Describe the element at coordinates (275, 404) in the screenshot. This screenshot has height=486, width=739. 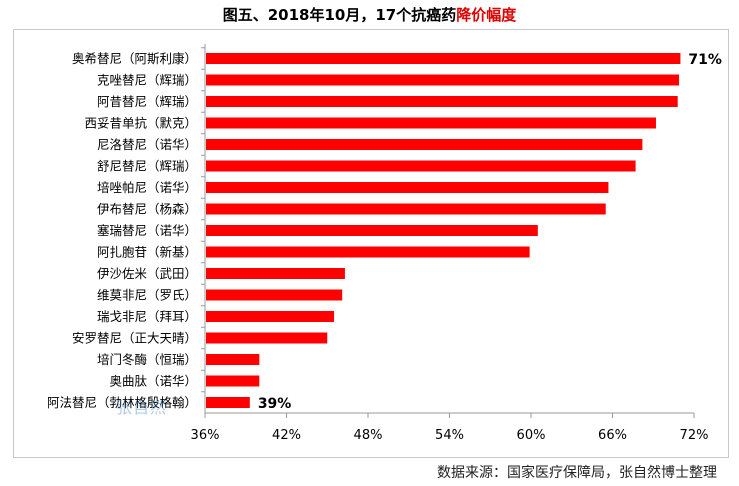
I see `data-label: 39%` at that location.